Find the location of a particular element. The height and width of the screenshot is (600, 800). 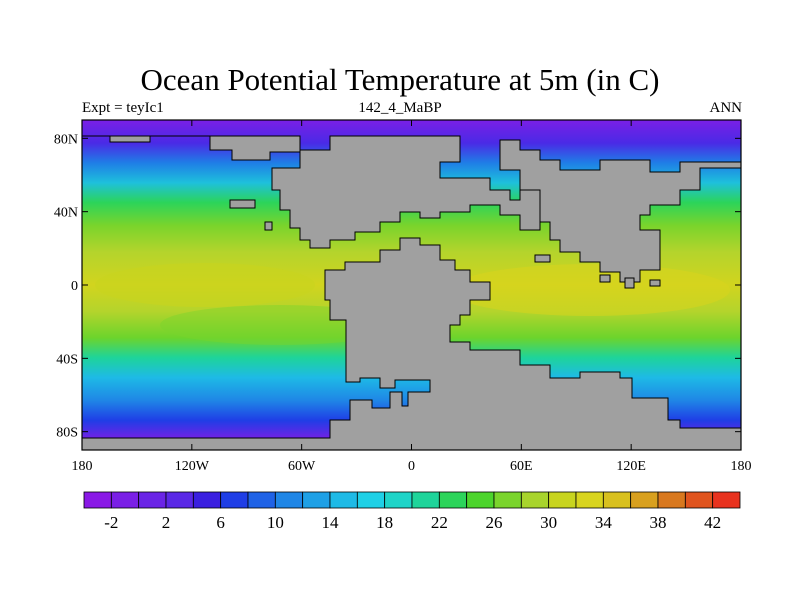

y-tick-label: 40N is located at coordinates (66, 213).